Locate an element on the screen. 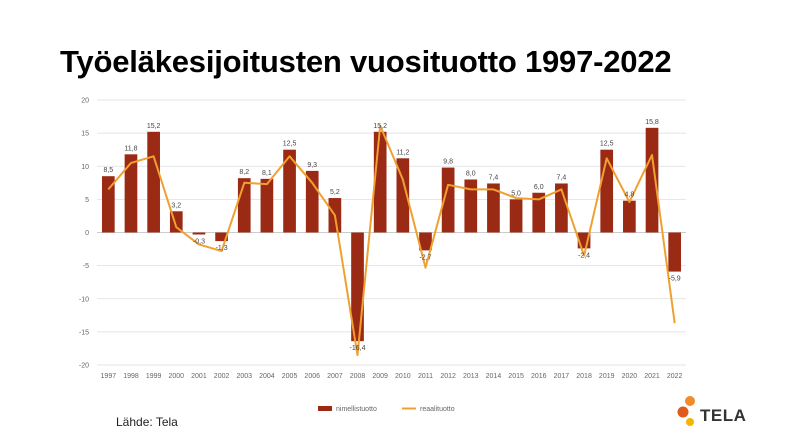  bar-2006 is located at coordinates (312, 201).